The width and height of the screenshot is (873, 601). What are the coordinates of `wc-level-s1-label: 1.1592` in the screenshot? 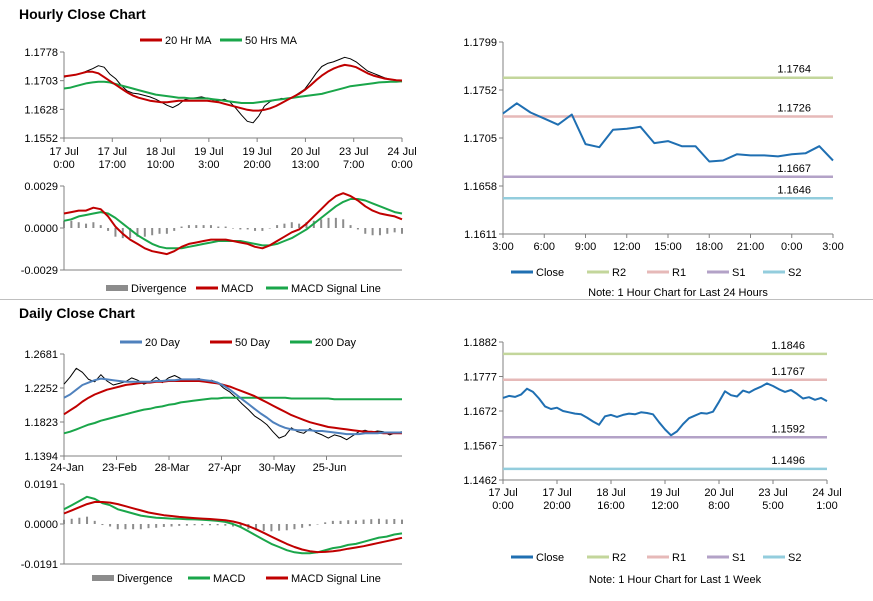 It's located at (788, 429).